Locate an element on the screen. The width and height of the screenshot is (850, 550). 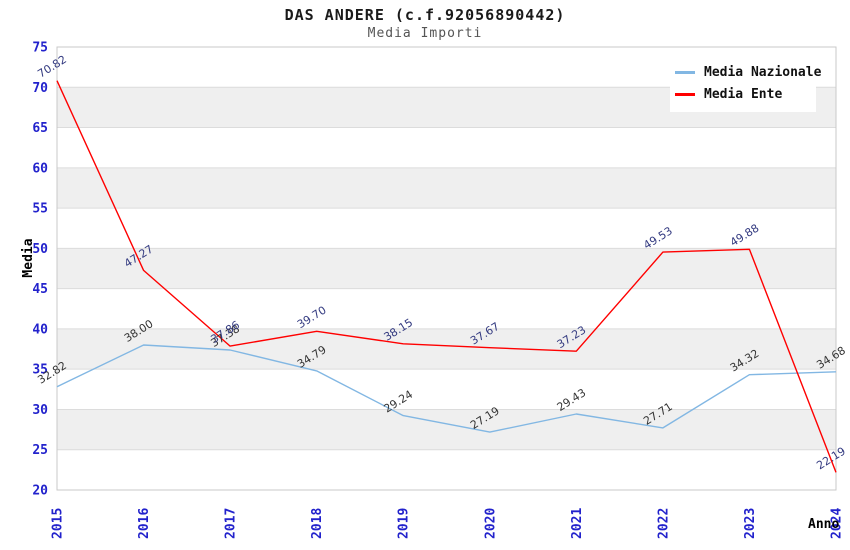
series-line-media-nazionale is located at coordinates (446, 388).